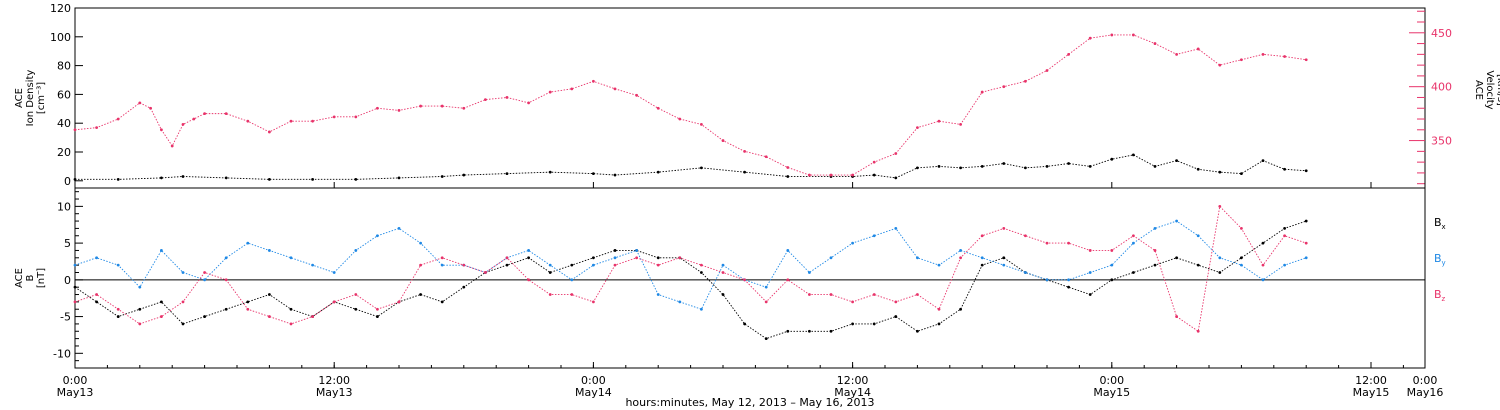 The height and width of the screenshot is (410, 1500). What do you see at coordinates (67, 280) in the screenshot?
I see `field-tick-label: 0` at bounding box center [67, 280].